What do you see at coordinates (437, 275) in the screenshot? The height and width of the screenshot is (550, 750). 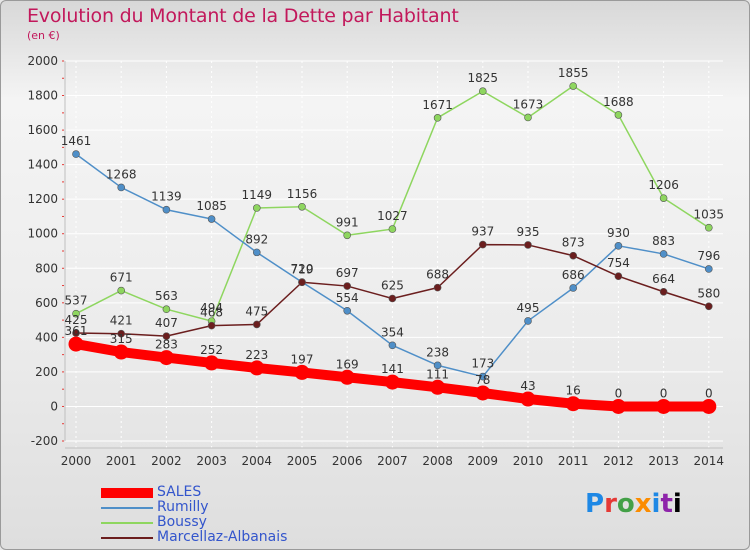 I see `data-label: 688` at bounding box center [437, 275].